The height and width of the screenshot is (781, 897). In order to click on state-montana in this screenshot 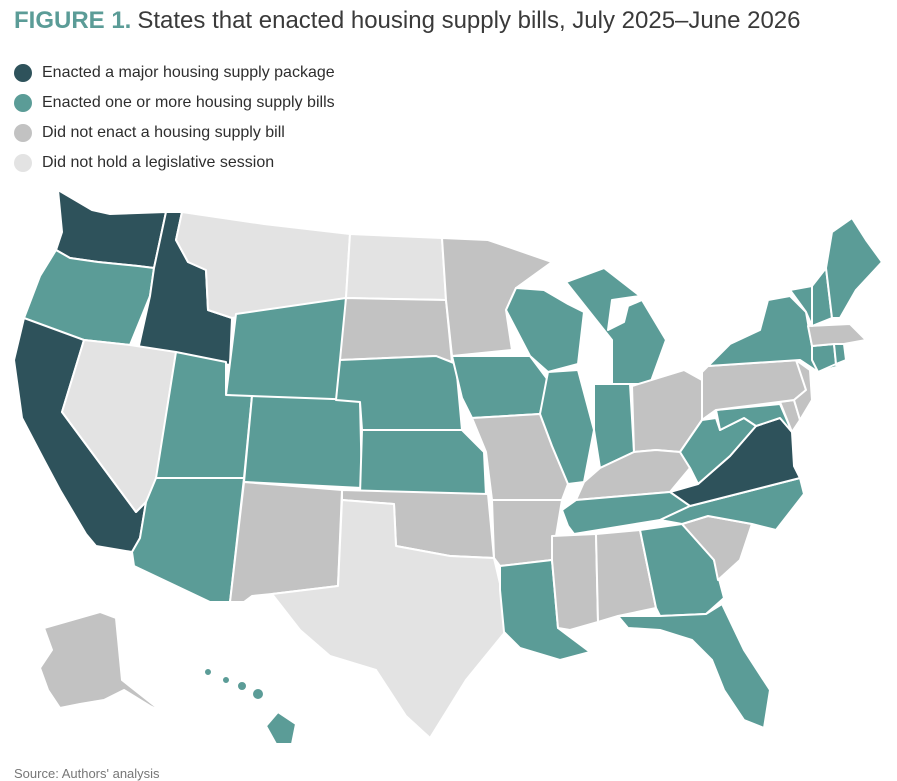, I will do `click(263, 265)`.